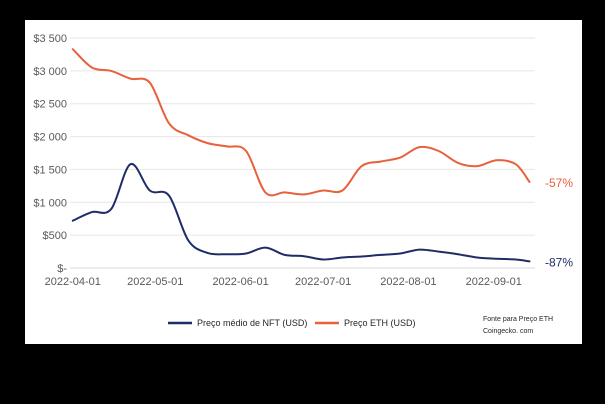 The image size is (605, 404). Describe the element at coordinates (323, 282) in the screenshot. I see `x-tick-label: 2022-07-01` at that location.